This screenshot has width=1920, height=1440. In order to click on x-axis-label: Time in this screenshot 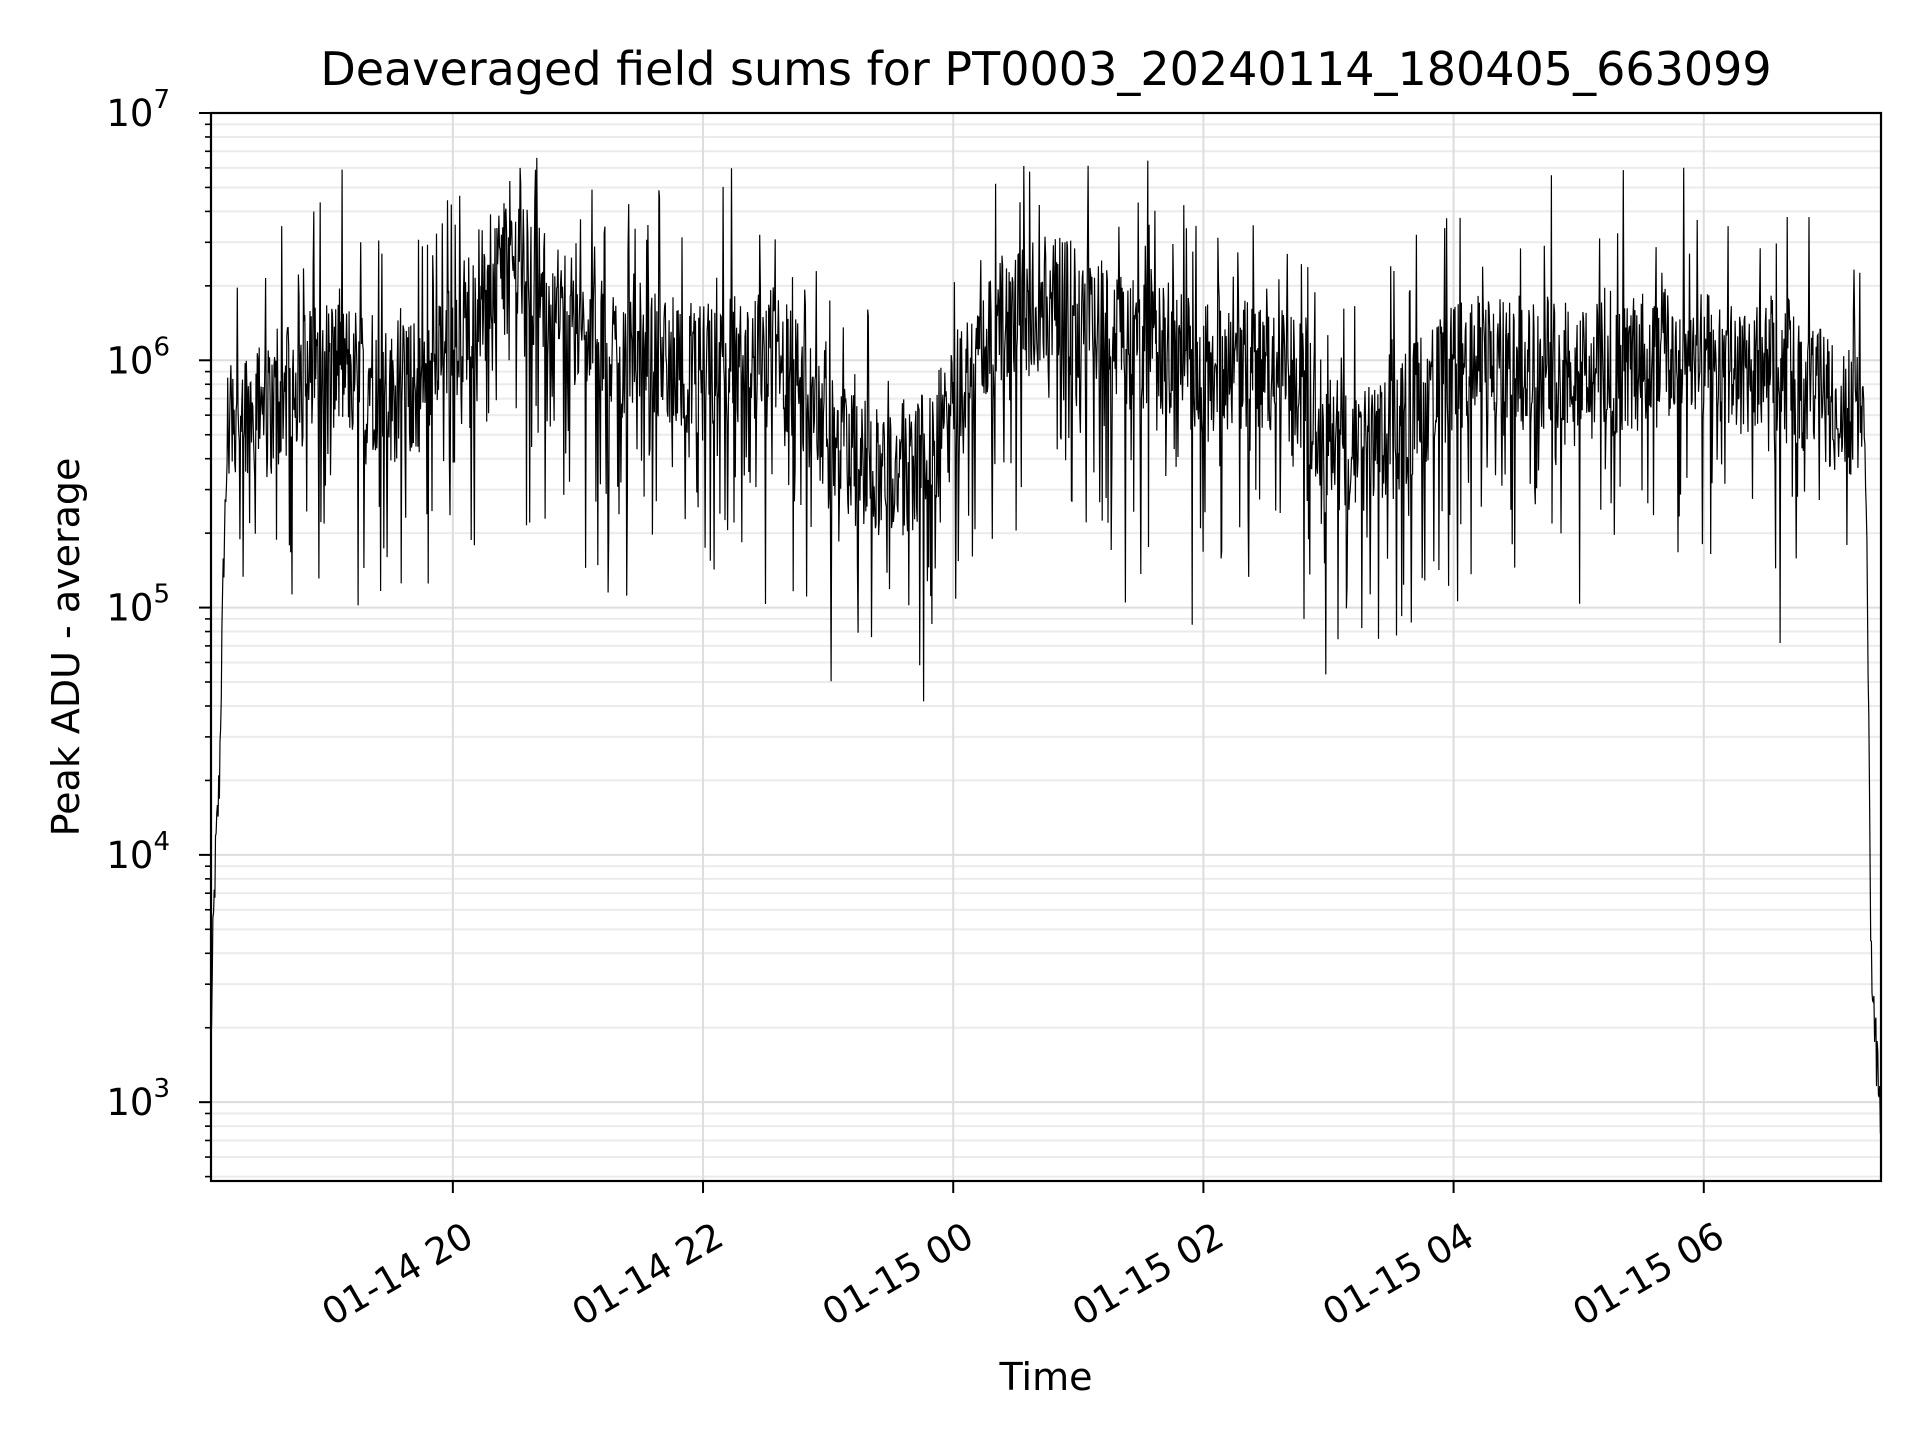, I will do `click(1046, 1377)`.